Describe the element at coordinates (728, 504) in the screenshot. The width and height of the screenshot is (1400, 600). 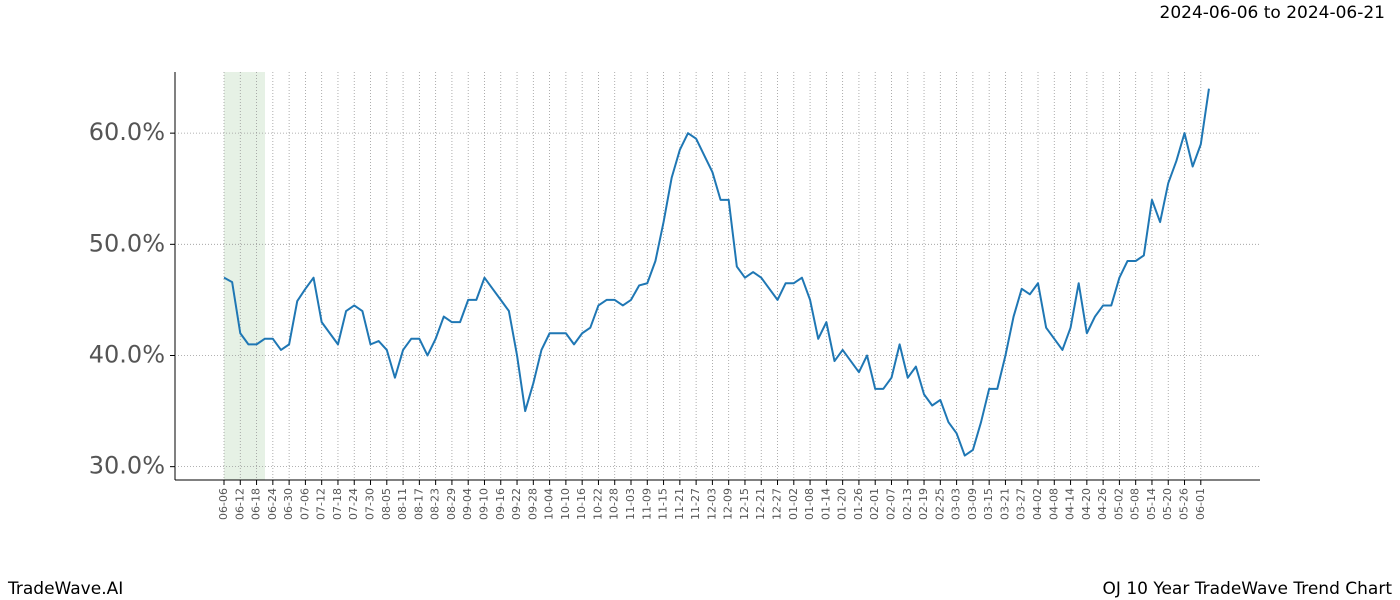
I see `x-tick-label: 12-09` at that location.